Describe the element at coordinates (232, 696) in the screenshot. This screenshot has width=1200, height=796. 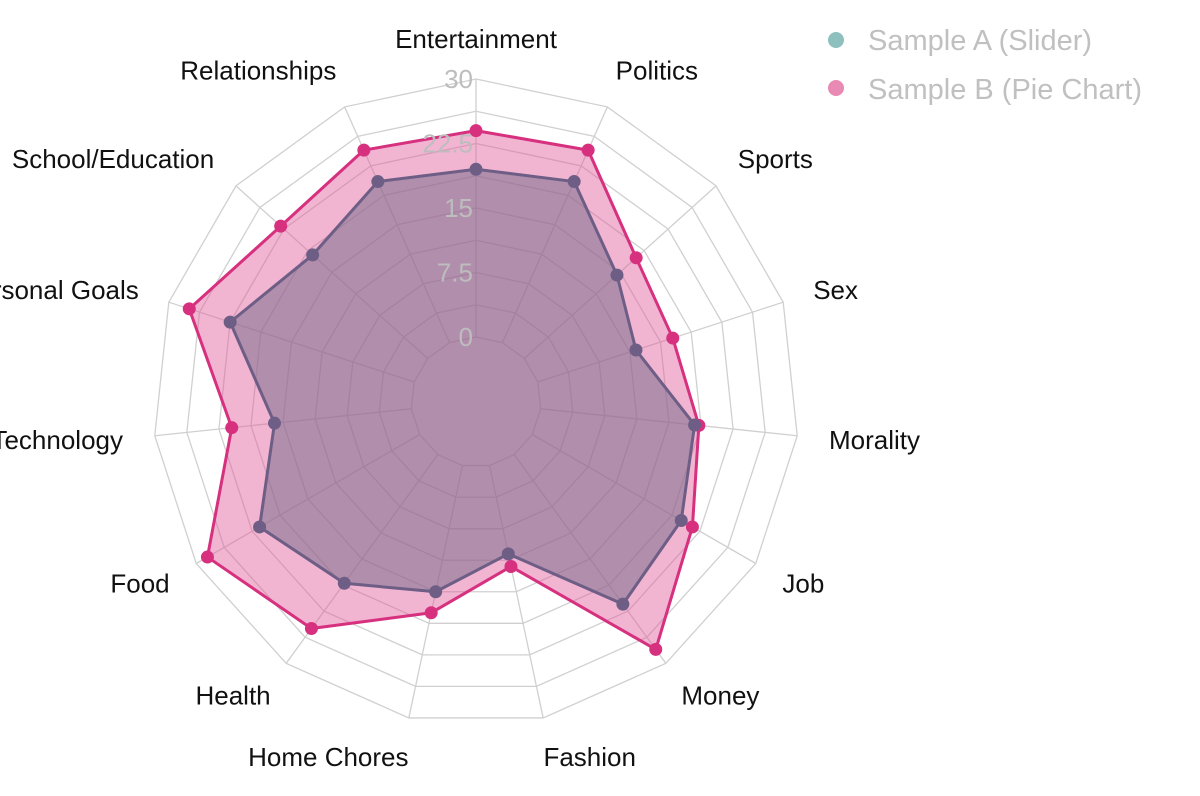
I see `axis-label-health: Health` at that location.